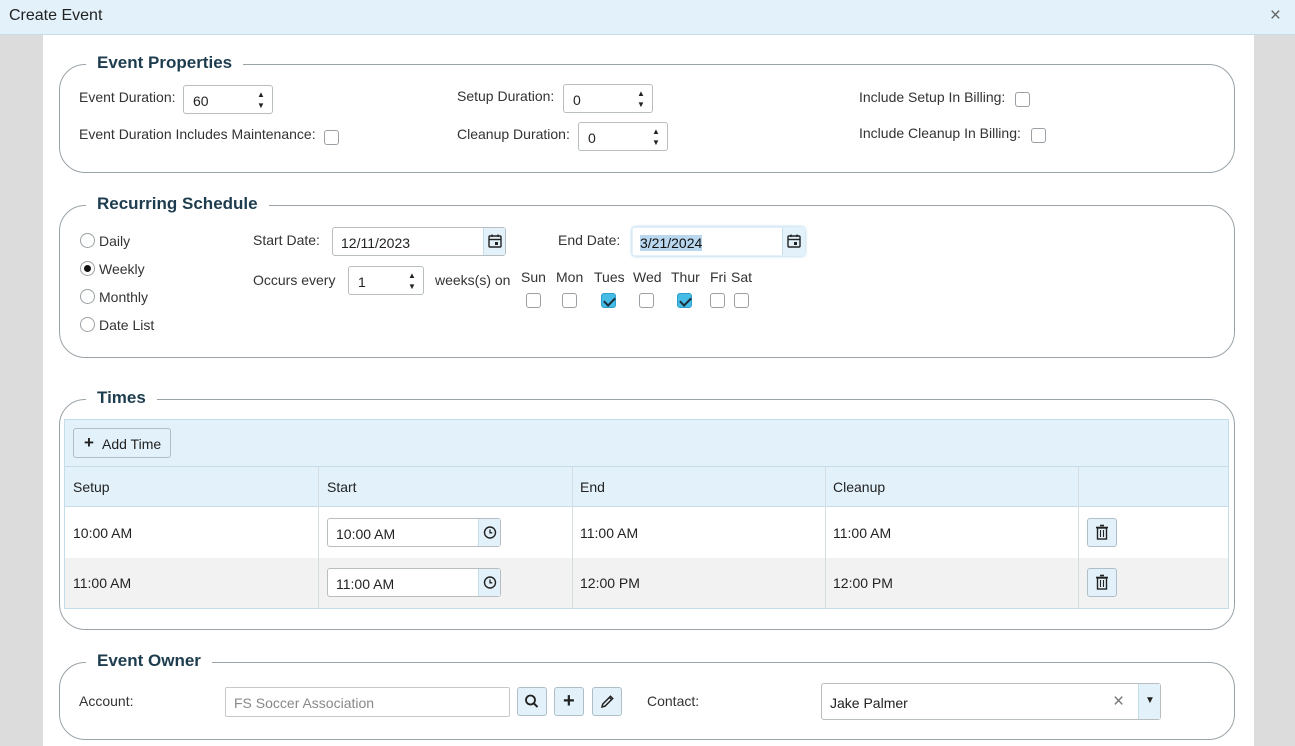 Image resolution: width=1295 pixels, height=746 pixels. Describe the element at coordinates (991, 701) in the screenshot. I see `contact-select: Jake Palmer × ▼` at that location.